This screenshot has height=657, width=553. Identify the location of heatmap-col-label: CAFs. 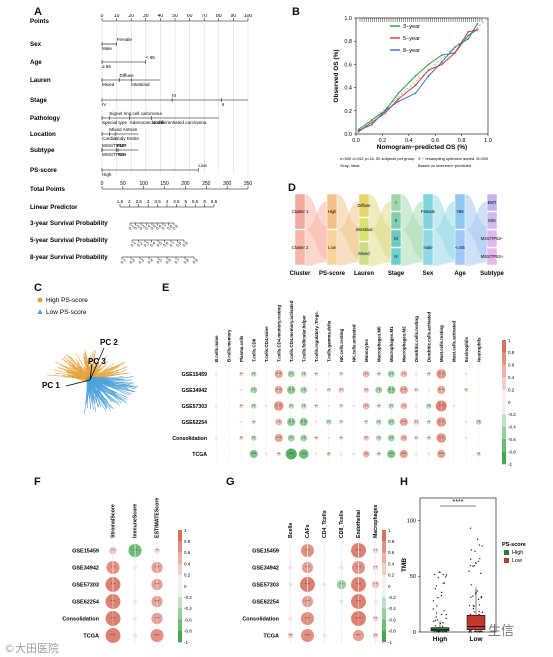
(308, 531).